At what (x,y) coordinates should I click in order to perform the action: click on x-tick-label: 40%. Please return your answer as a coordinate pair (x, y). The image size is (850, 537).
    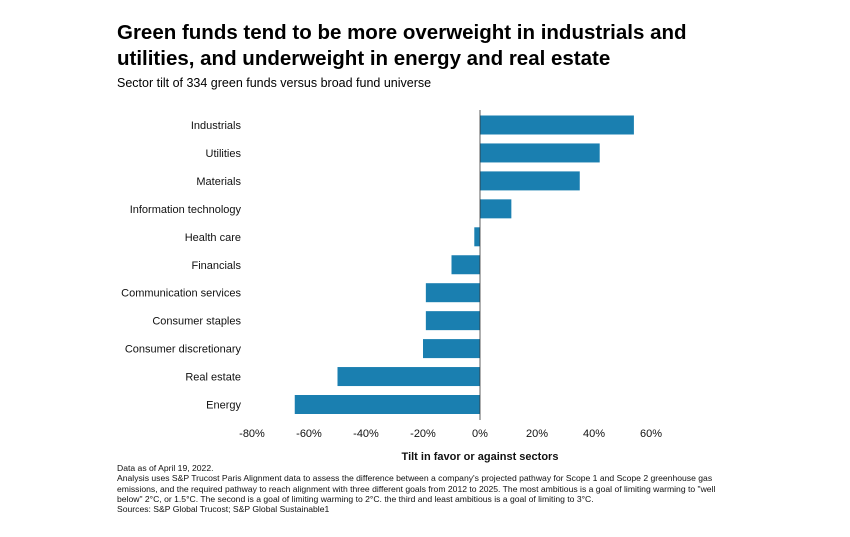
    Looking at the image, I should click on (594, 434).